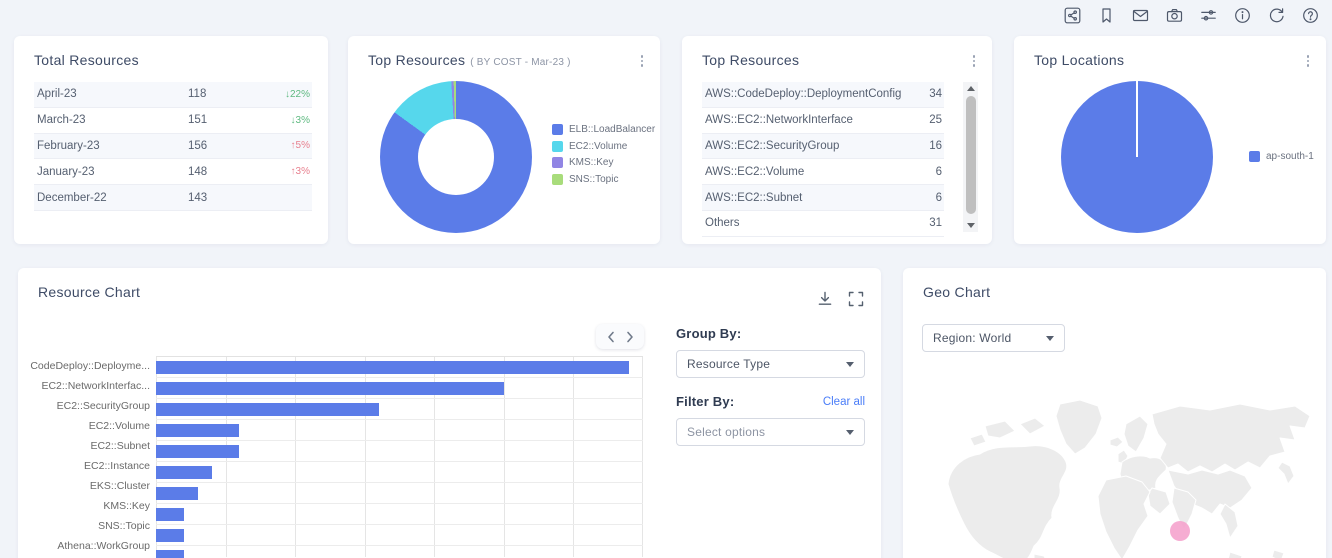 The height and width of the screenshot is (558, 1332). What do you see at coordinates (1140, 15) in the screenshot?
I see `mail-icon` at bounding box center [1140, 15].